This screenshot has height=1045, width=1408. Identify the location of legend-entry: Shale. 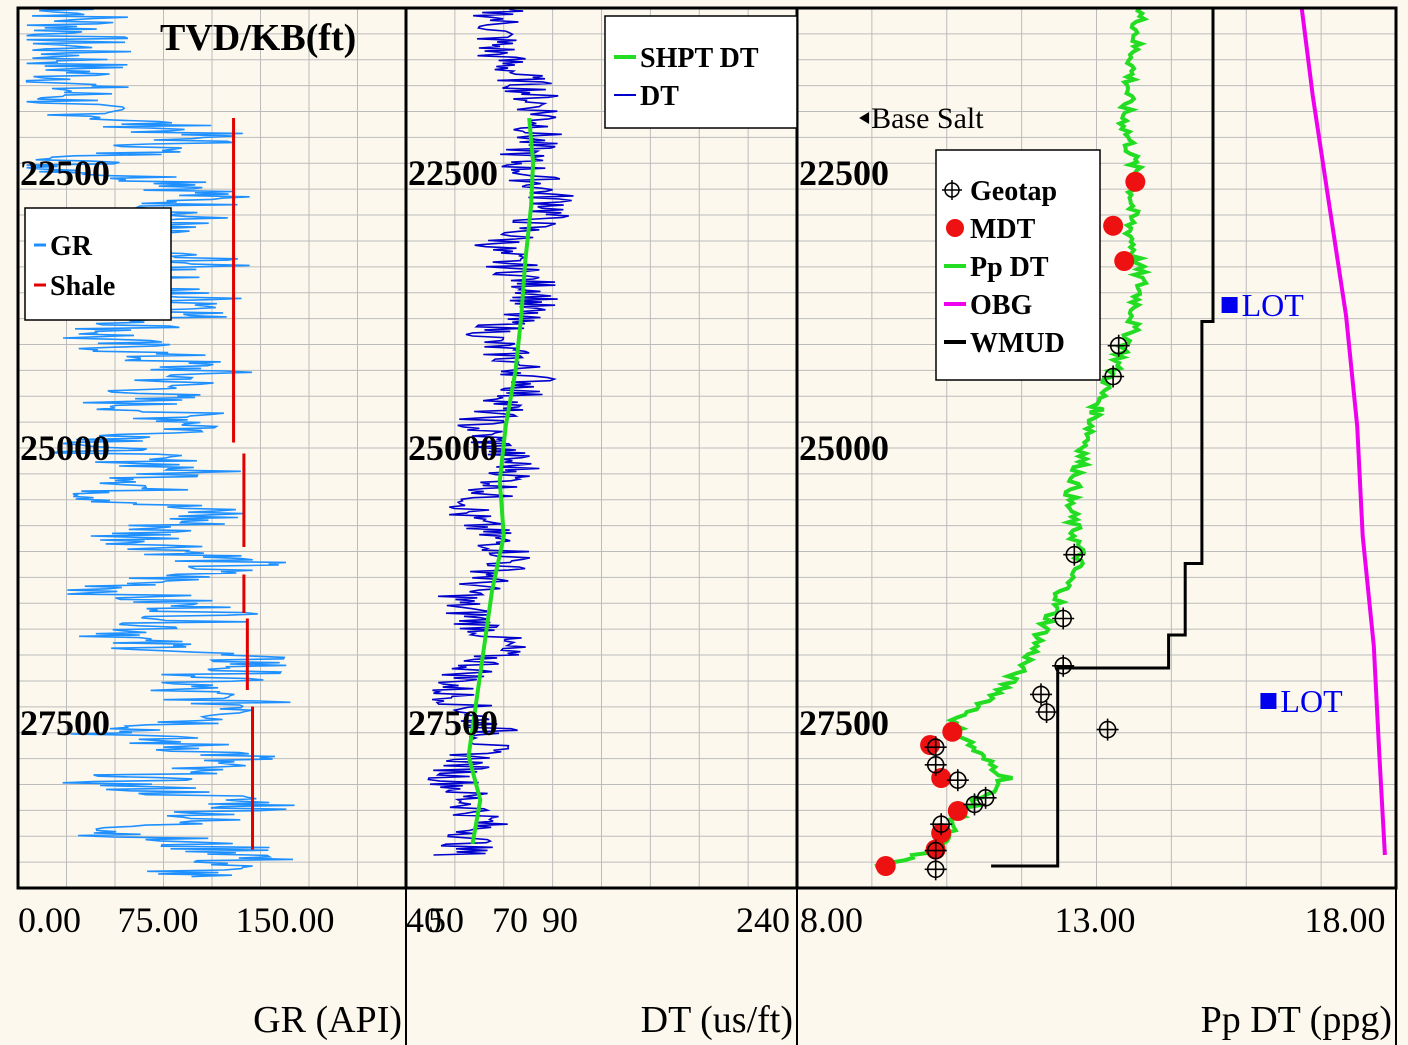
(82, 286).